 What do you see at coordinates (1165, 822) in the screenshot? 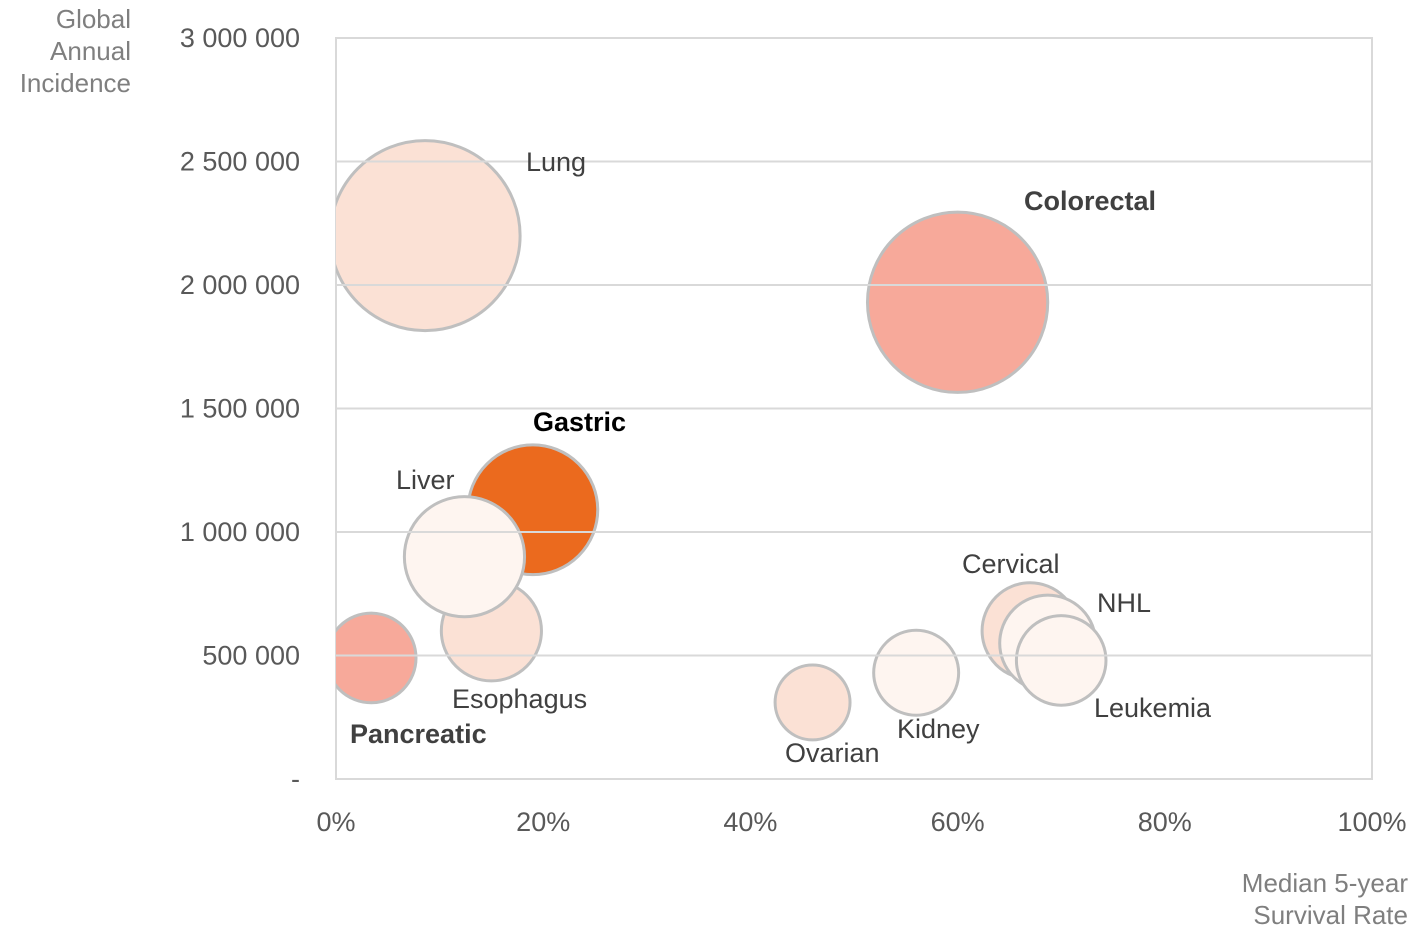
I see `x-tick-label: 80%` at bounding box center [1165, 822].